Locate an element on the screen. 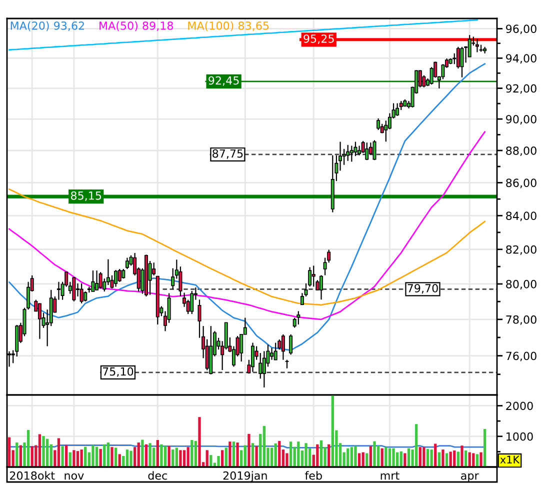 The image size is (545, 500). y-tick-label: 94,00 is located at coordinates (521, 59).